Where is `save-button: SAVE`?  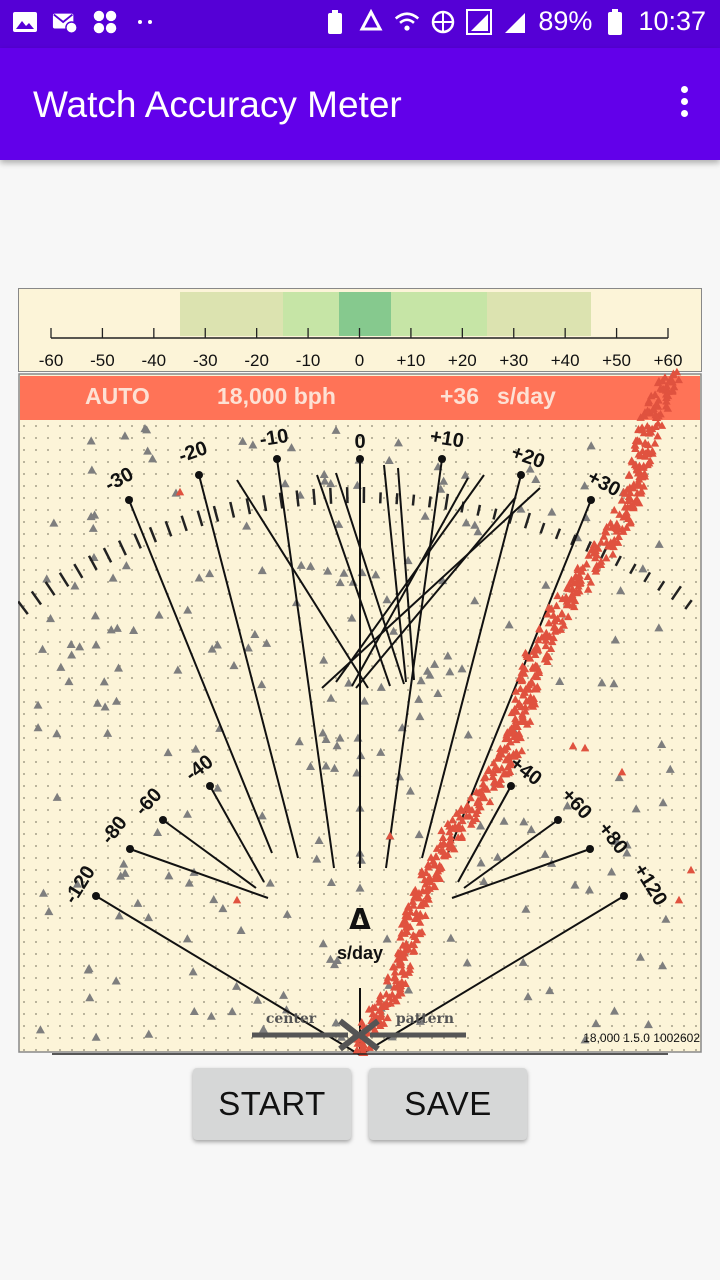
save-button: SAVE is located at coordinates (448, 1104).